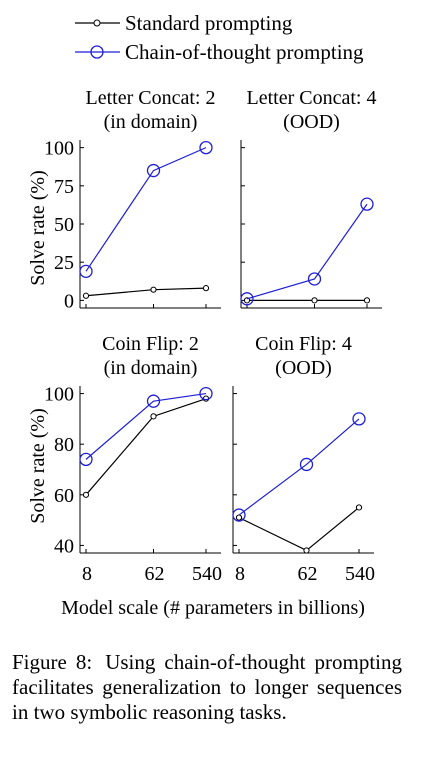  I want to click on y-tick-label: 75, so click(64, 187).